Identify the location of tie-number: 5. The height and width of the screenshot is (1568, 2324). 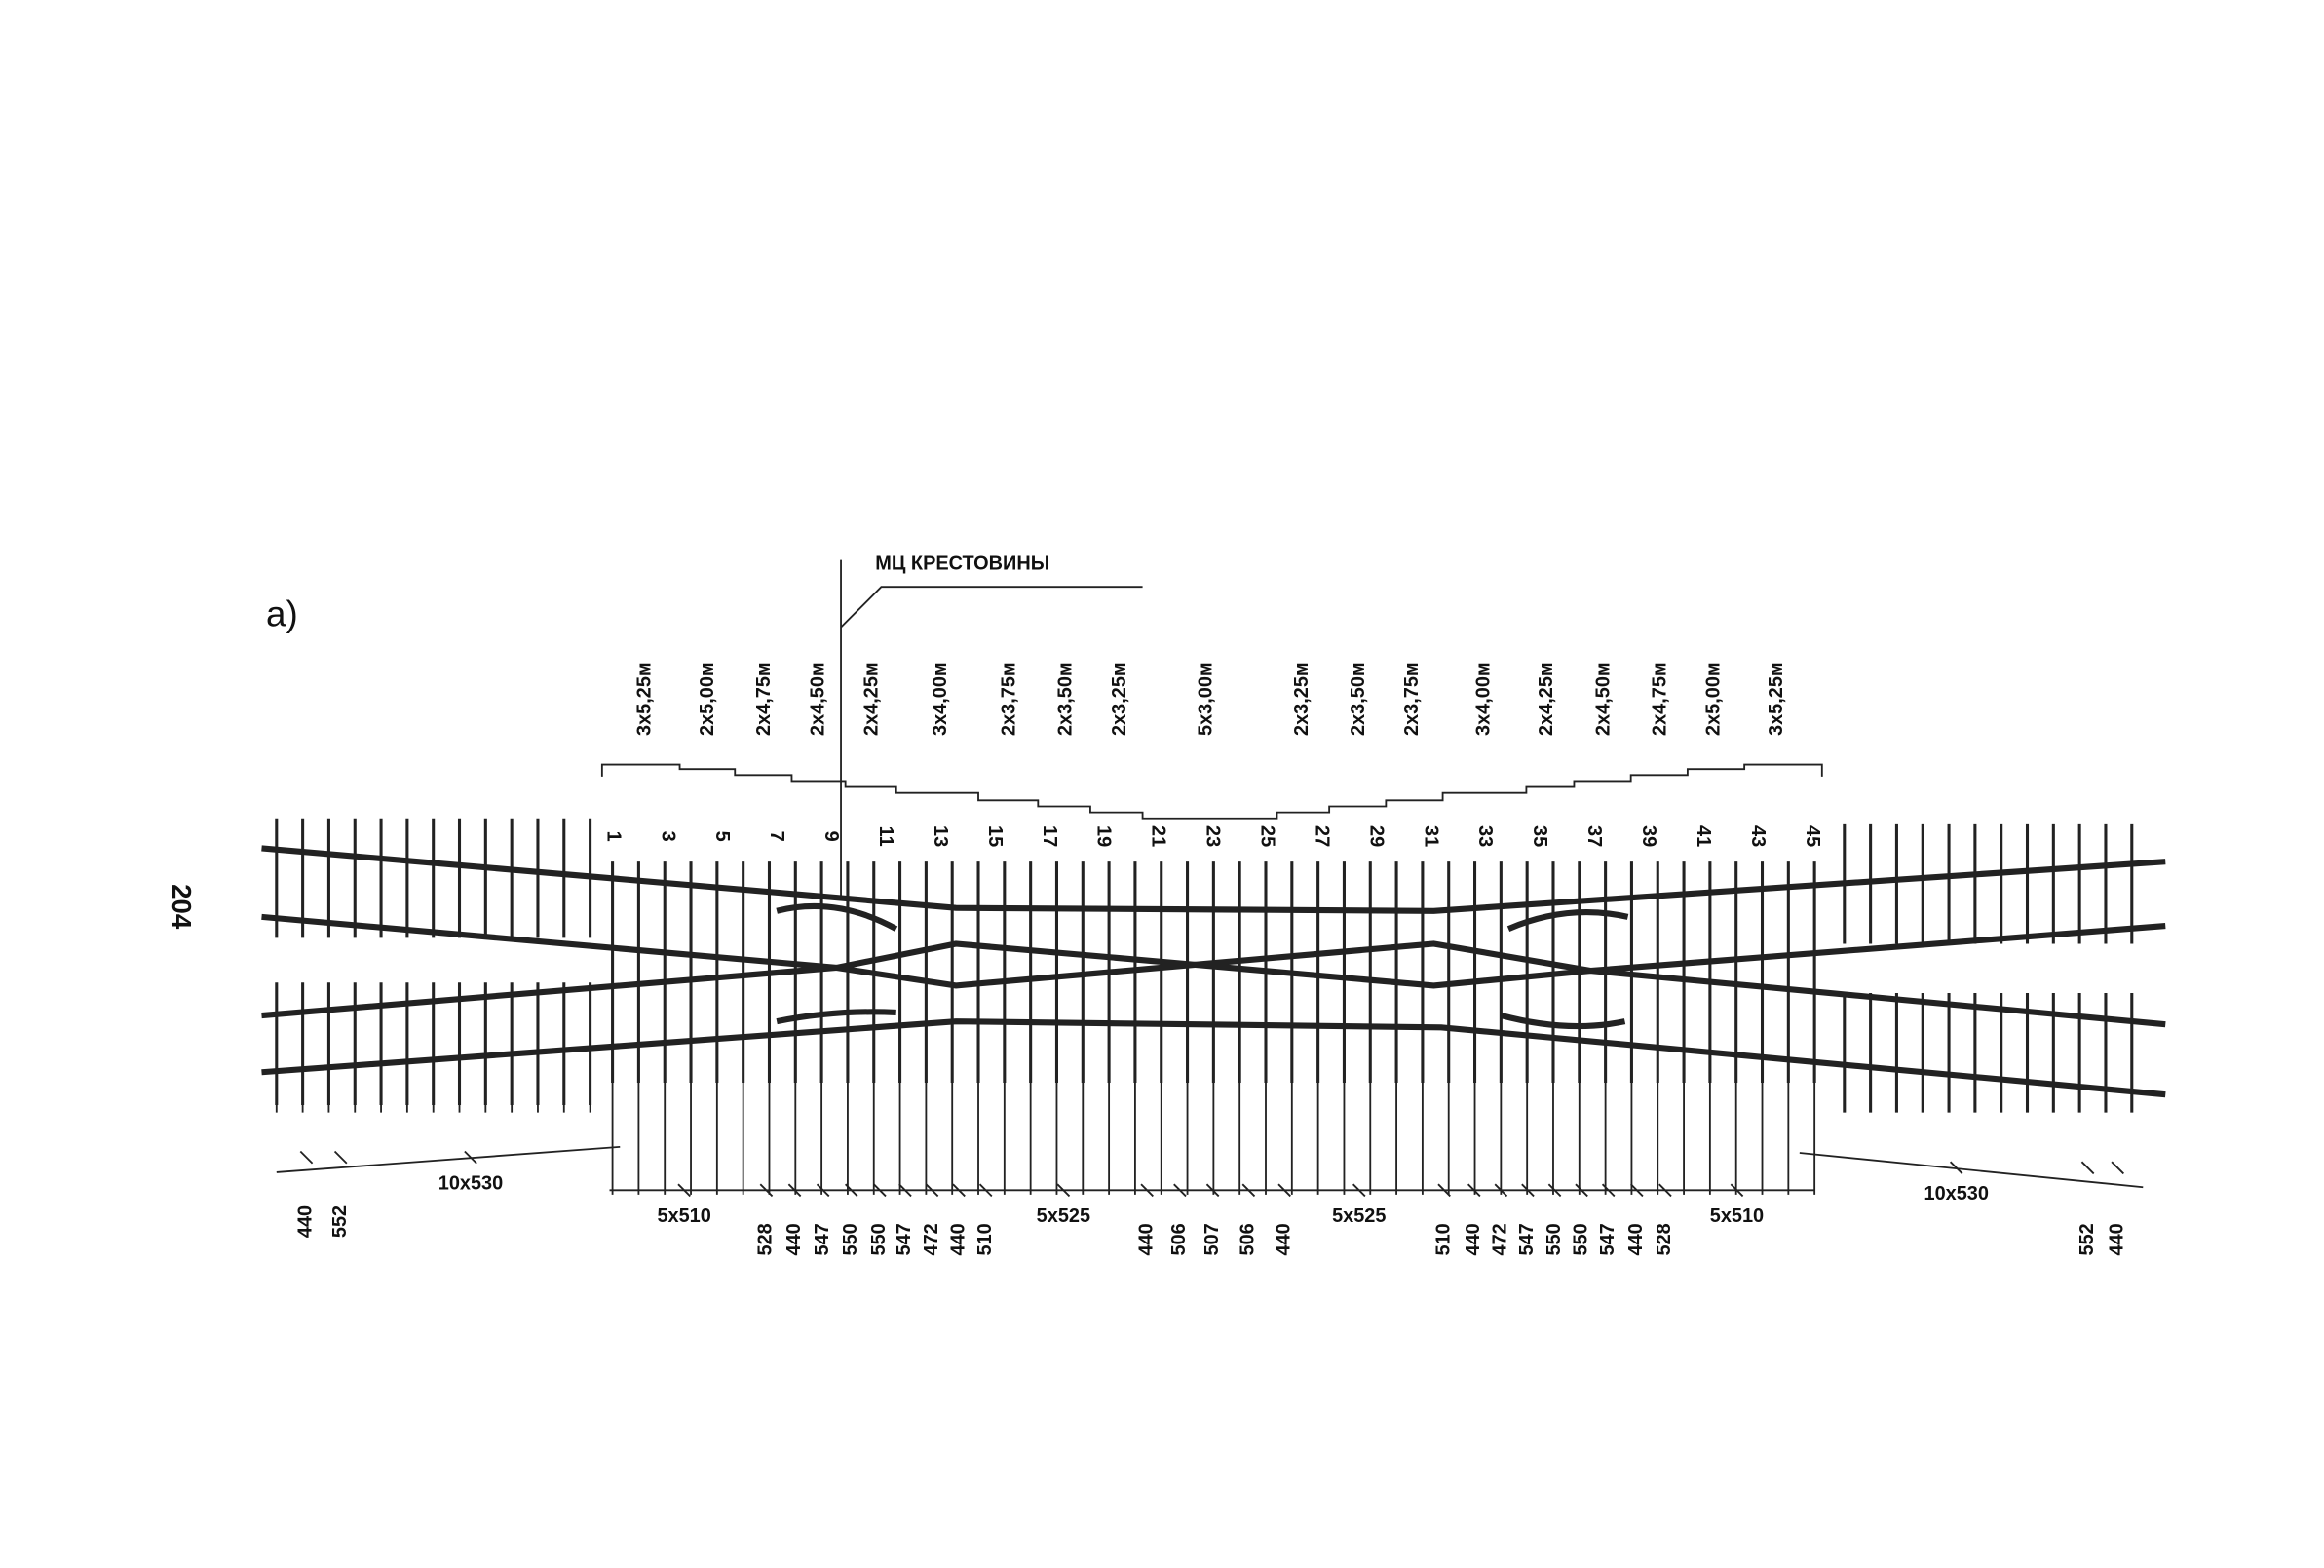
(722, 836).